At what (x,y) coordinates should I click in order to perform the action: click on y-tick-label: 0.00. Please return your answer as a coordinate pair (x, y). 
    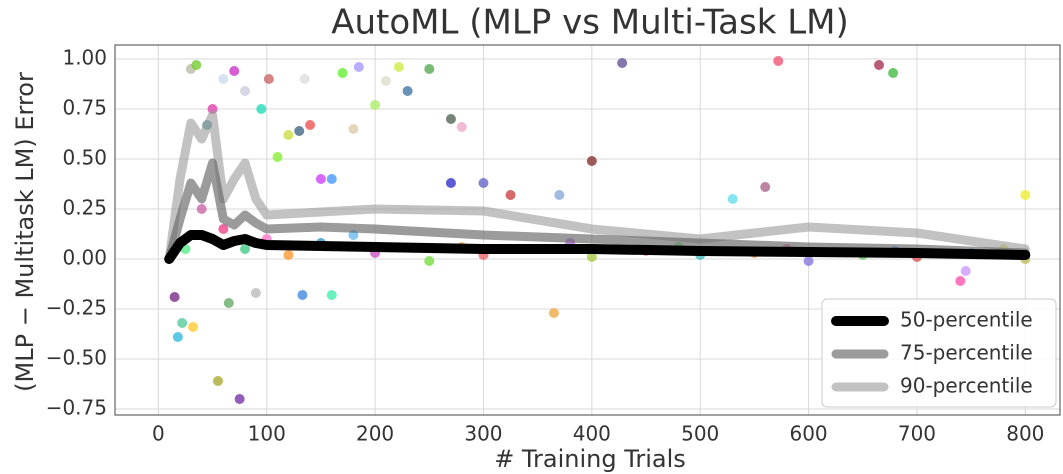
    Looking at the image, I should click on (84, 258).